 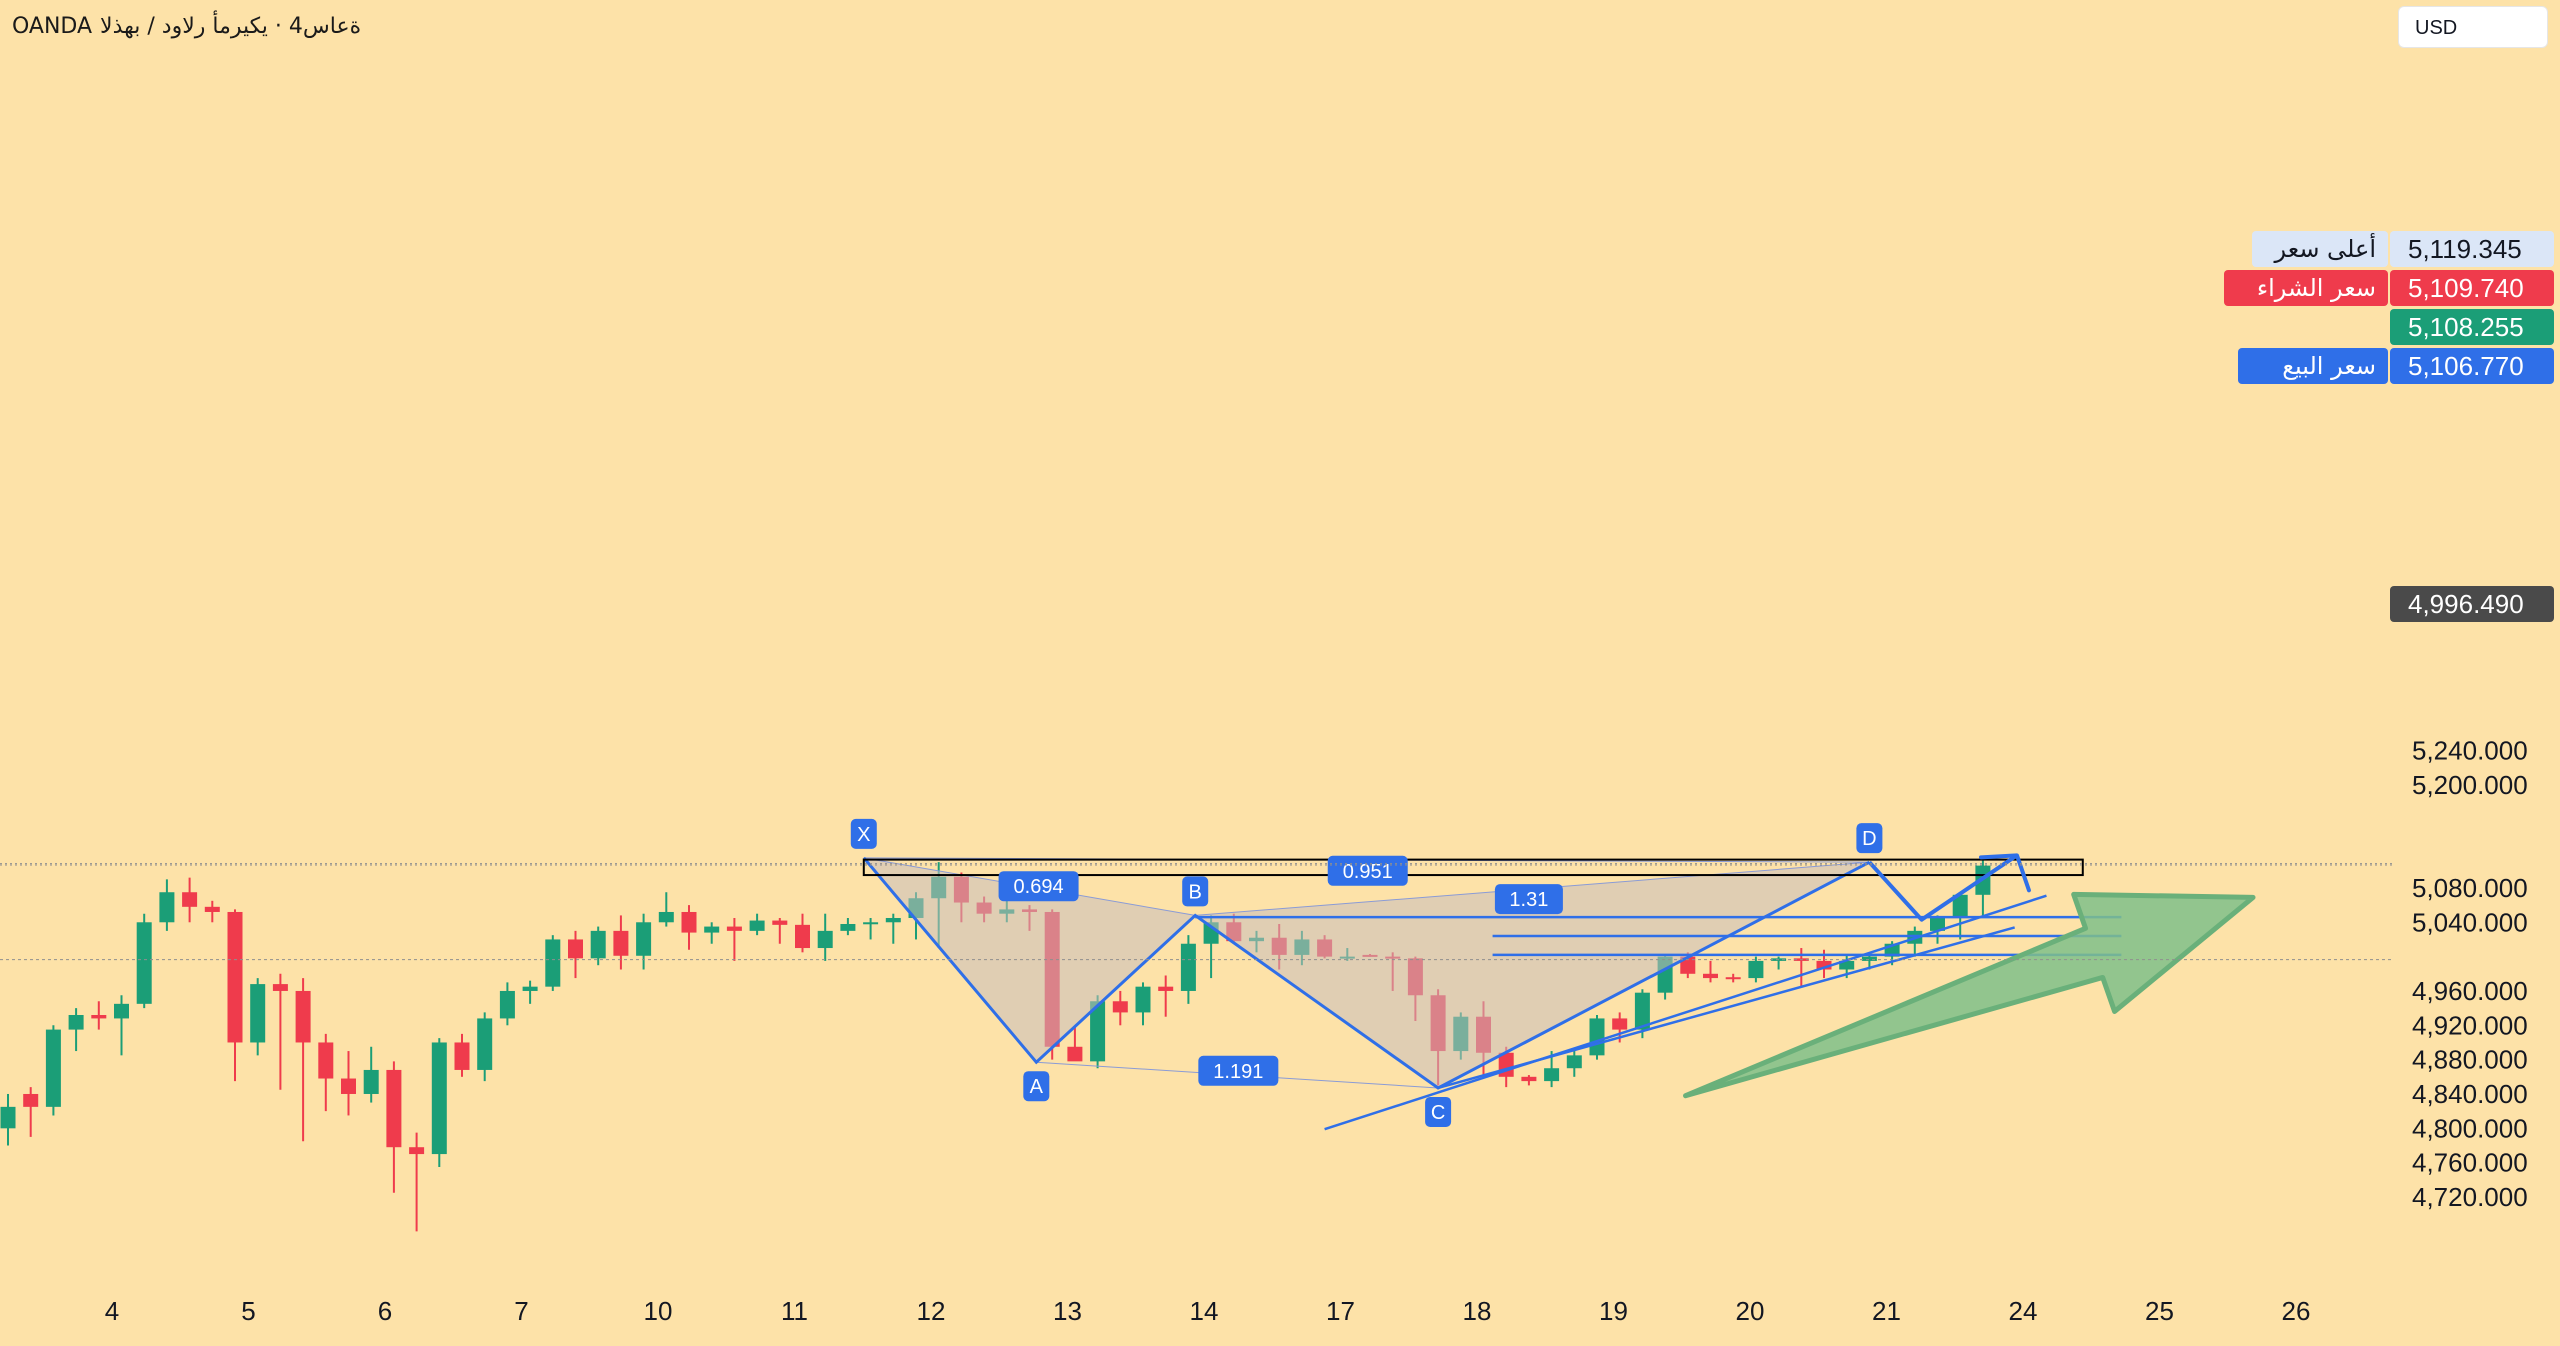 What do you see at coordinates (2473, 27) in the screenshot?
I see `currency-button: USD` at bounding box center [2473, 27].